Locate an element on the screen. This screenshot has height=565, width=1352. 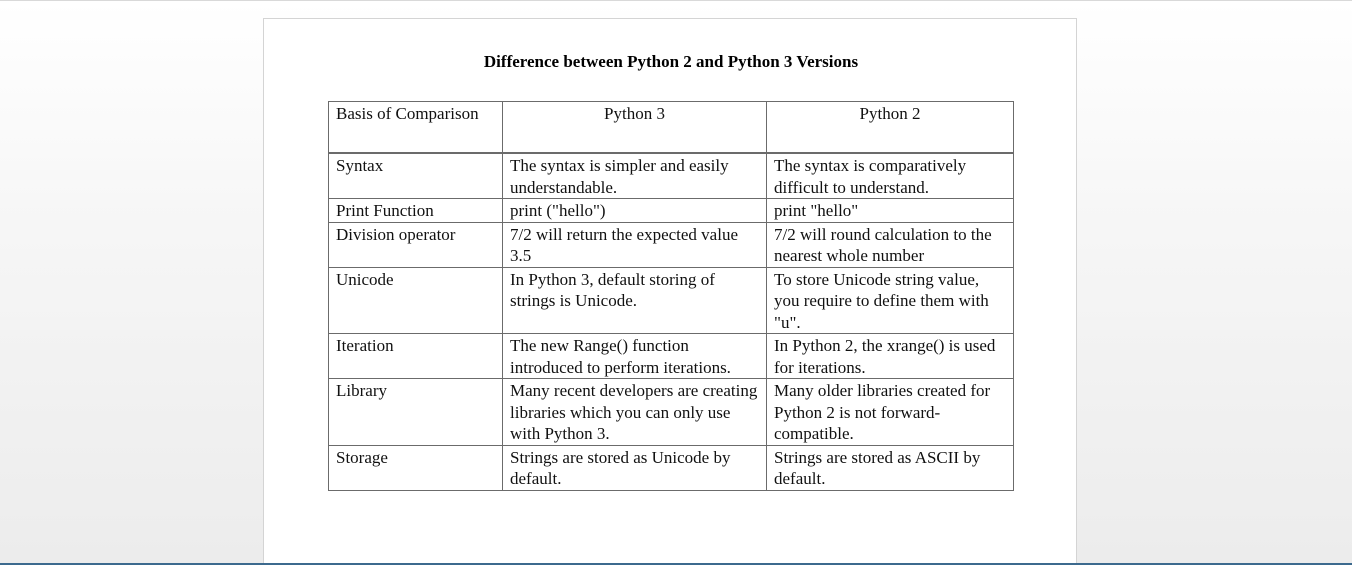
header-python2: Python 2 is located at coordinates (890, 127).